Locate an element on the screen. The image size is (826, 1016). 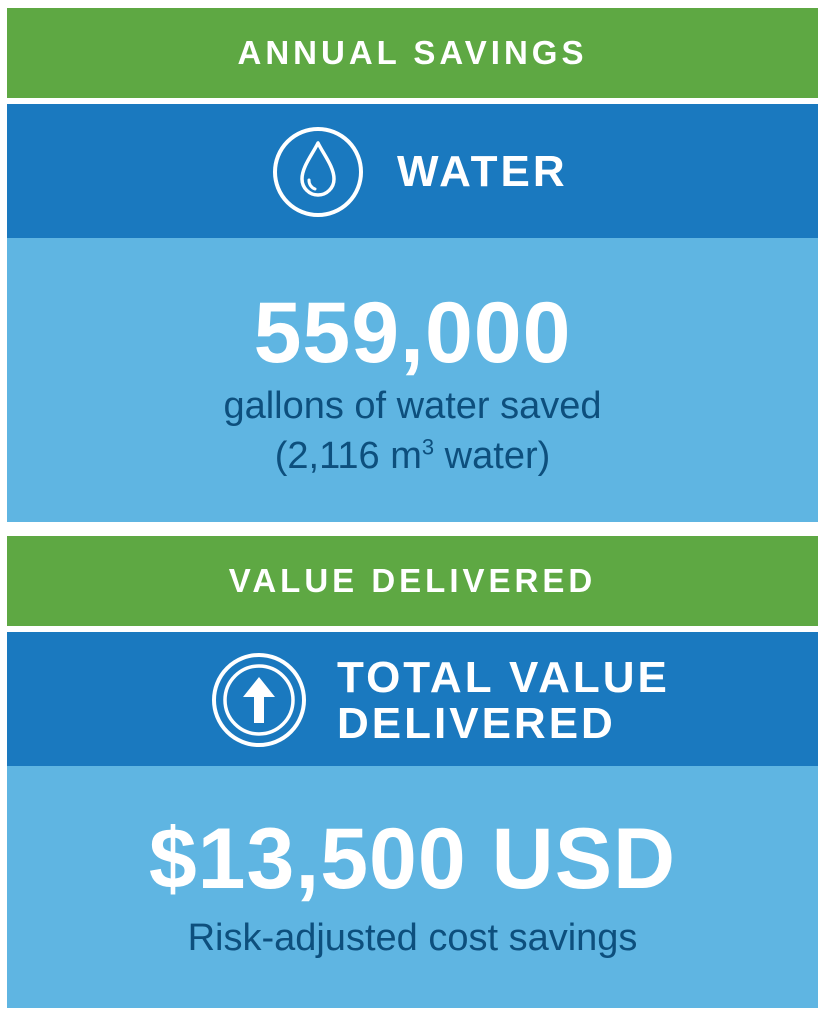
value-delivered-header: VALUE DELIVERED is located at coordinates (412, 581).